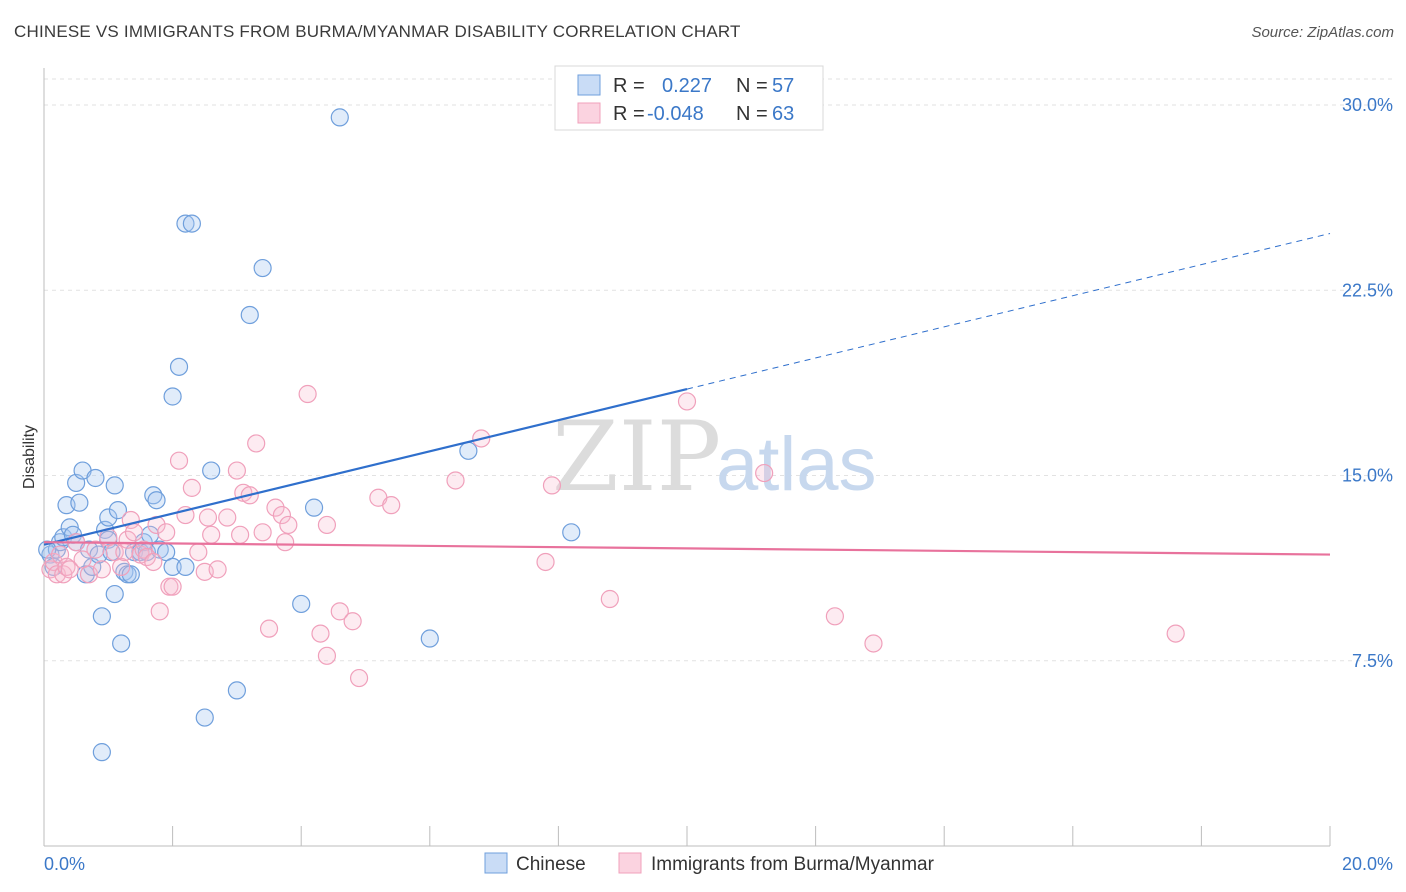  I want to click on series-legend-swatch-chinese, so click(496, 863).